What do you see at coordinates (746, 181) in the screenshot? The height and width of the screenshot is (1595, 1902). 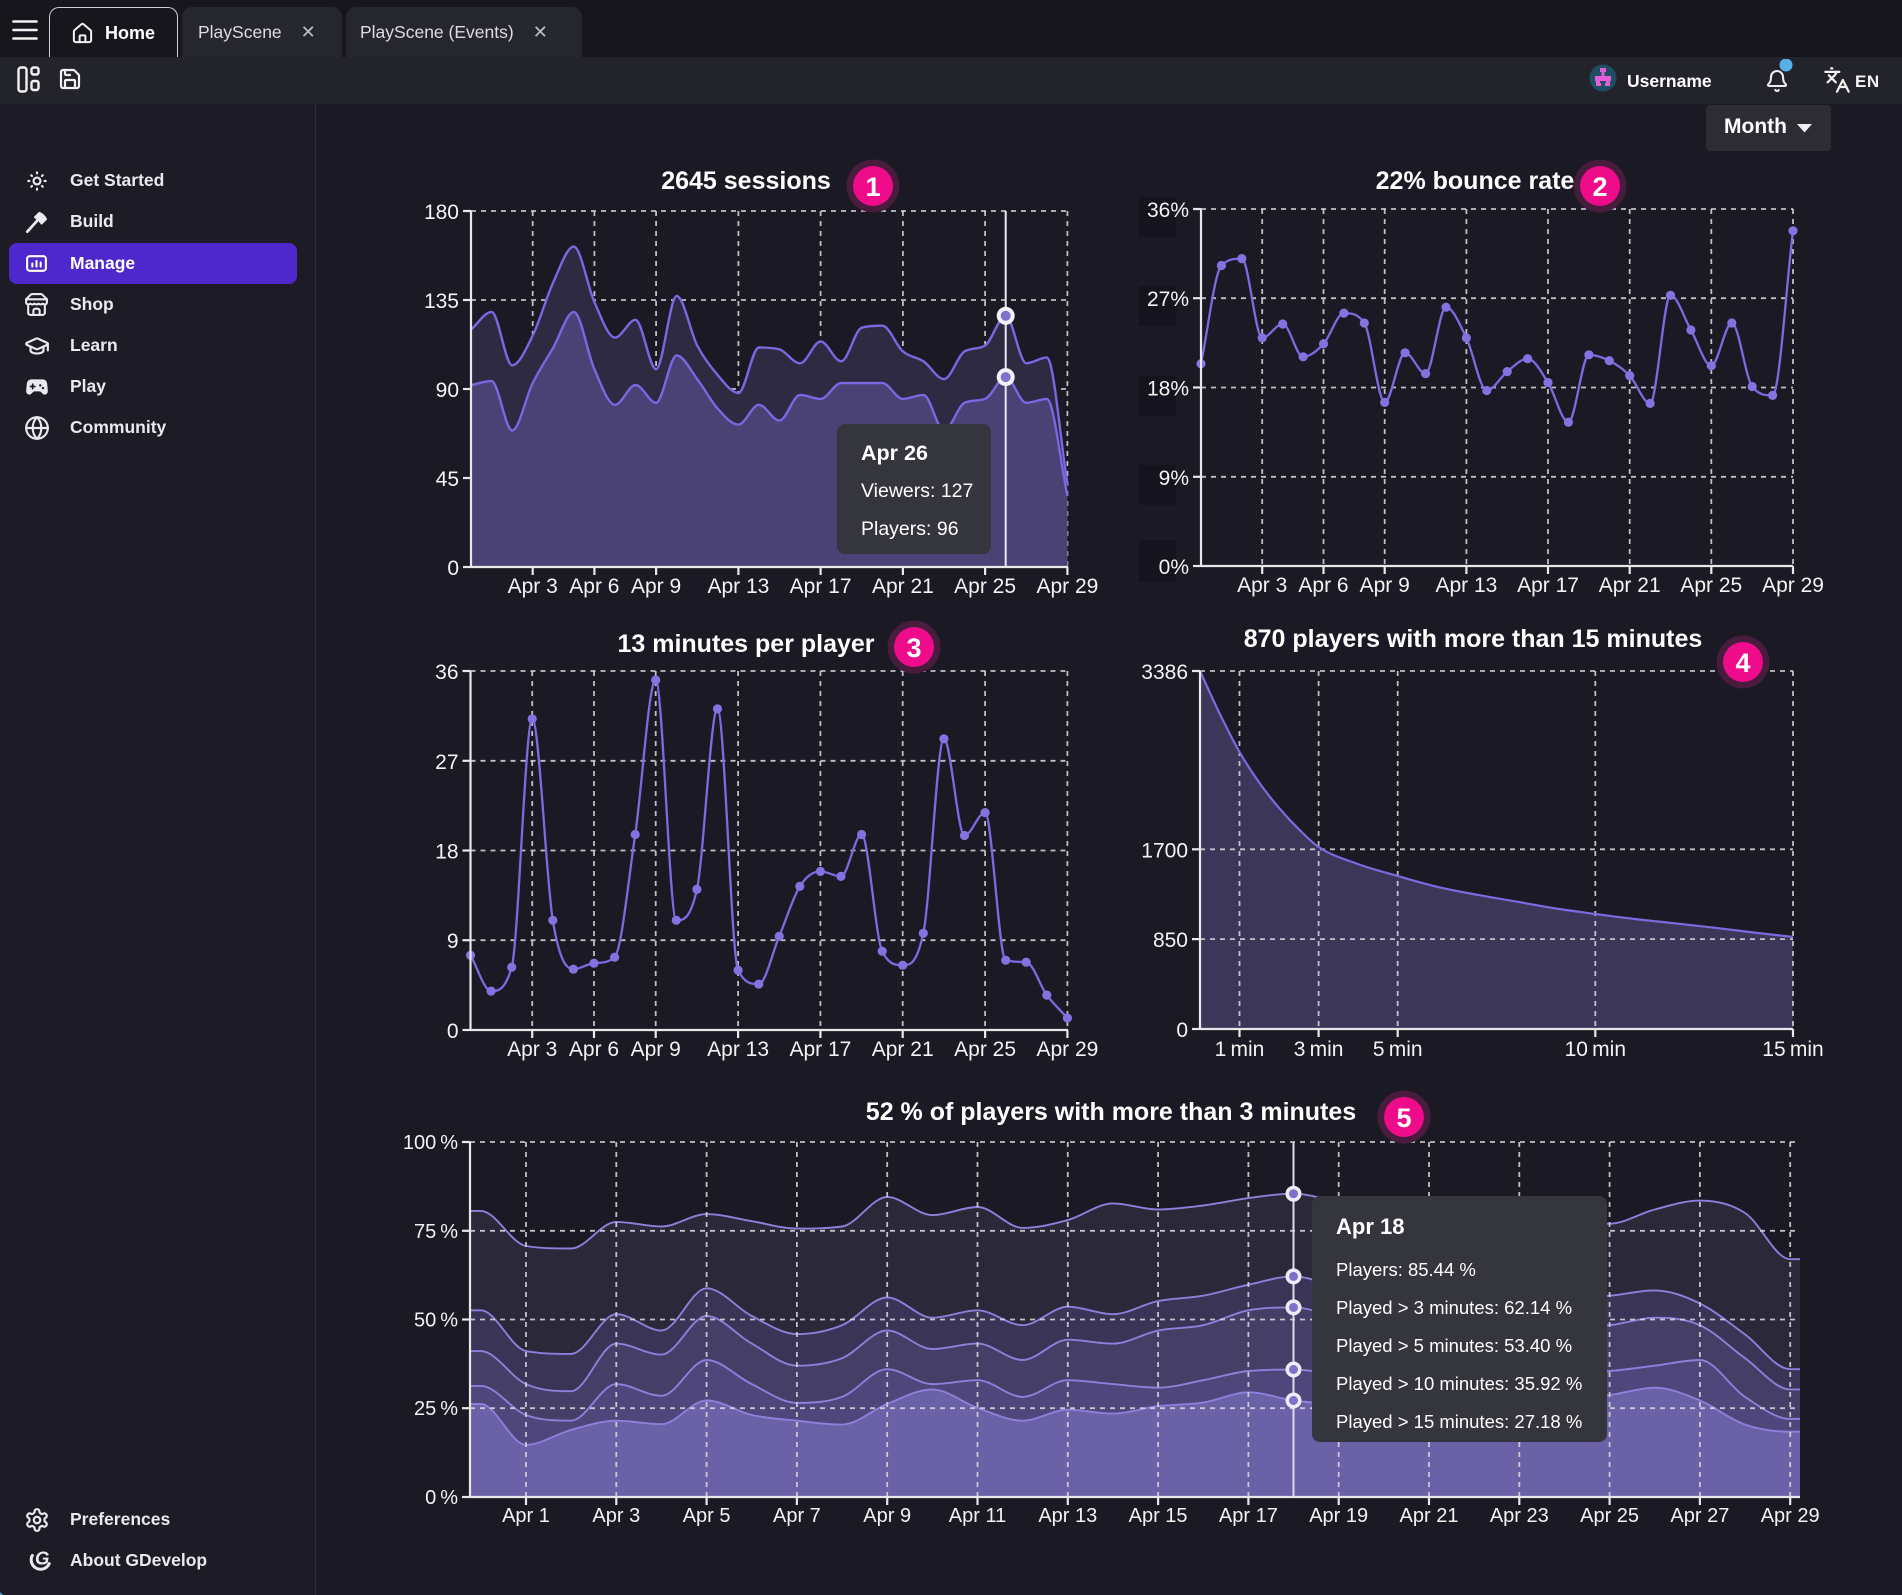 I see `svg-text: 2645 sessions` at bounding box center [746, 181].